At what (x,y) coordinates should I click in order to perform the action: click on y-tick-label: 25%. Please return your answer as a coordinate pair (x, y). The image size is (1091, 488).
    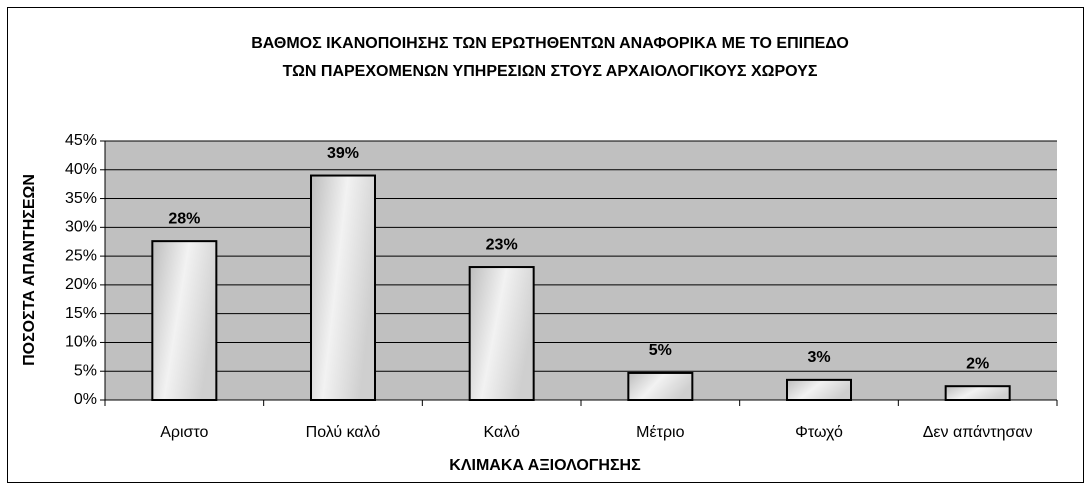
    Looking at the image, I should click on (81, 255).